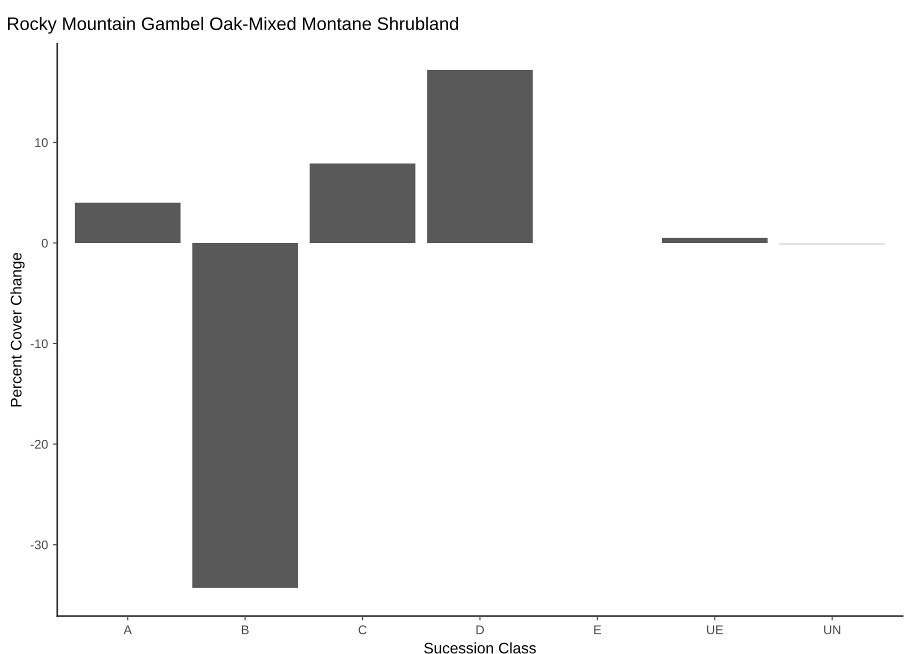 Image resolution: width=909 pixels, height=654 pixels. Describe the element at coordinates (715, 630) in the screenshot. I see `x-tick-label: UE` at that location.